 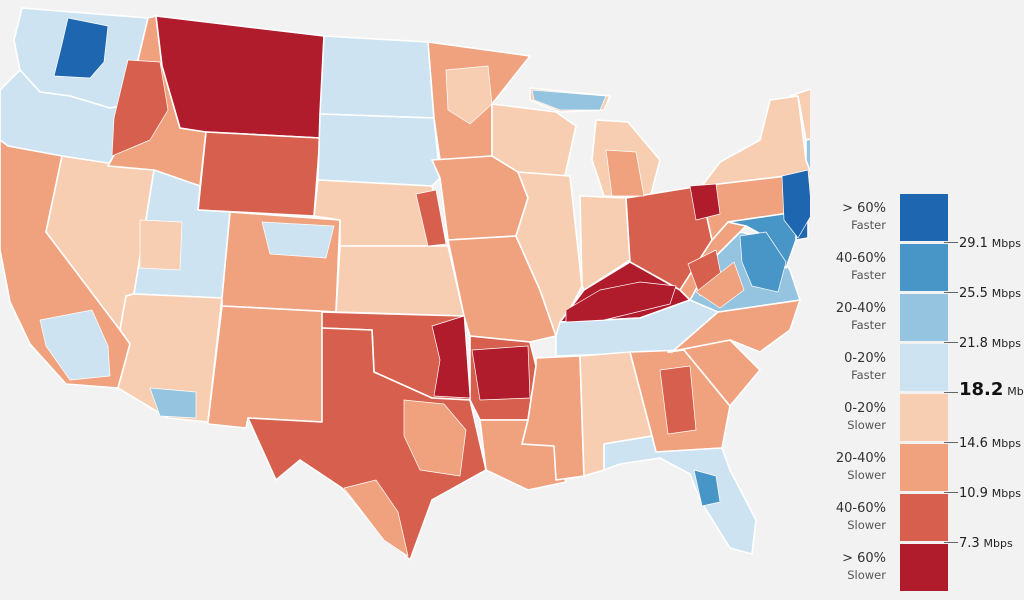 What do you see at coordinates (469, 95) in the screenshot?
I see `region-minnesota-metro` at bounding box center [469, 95].